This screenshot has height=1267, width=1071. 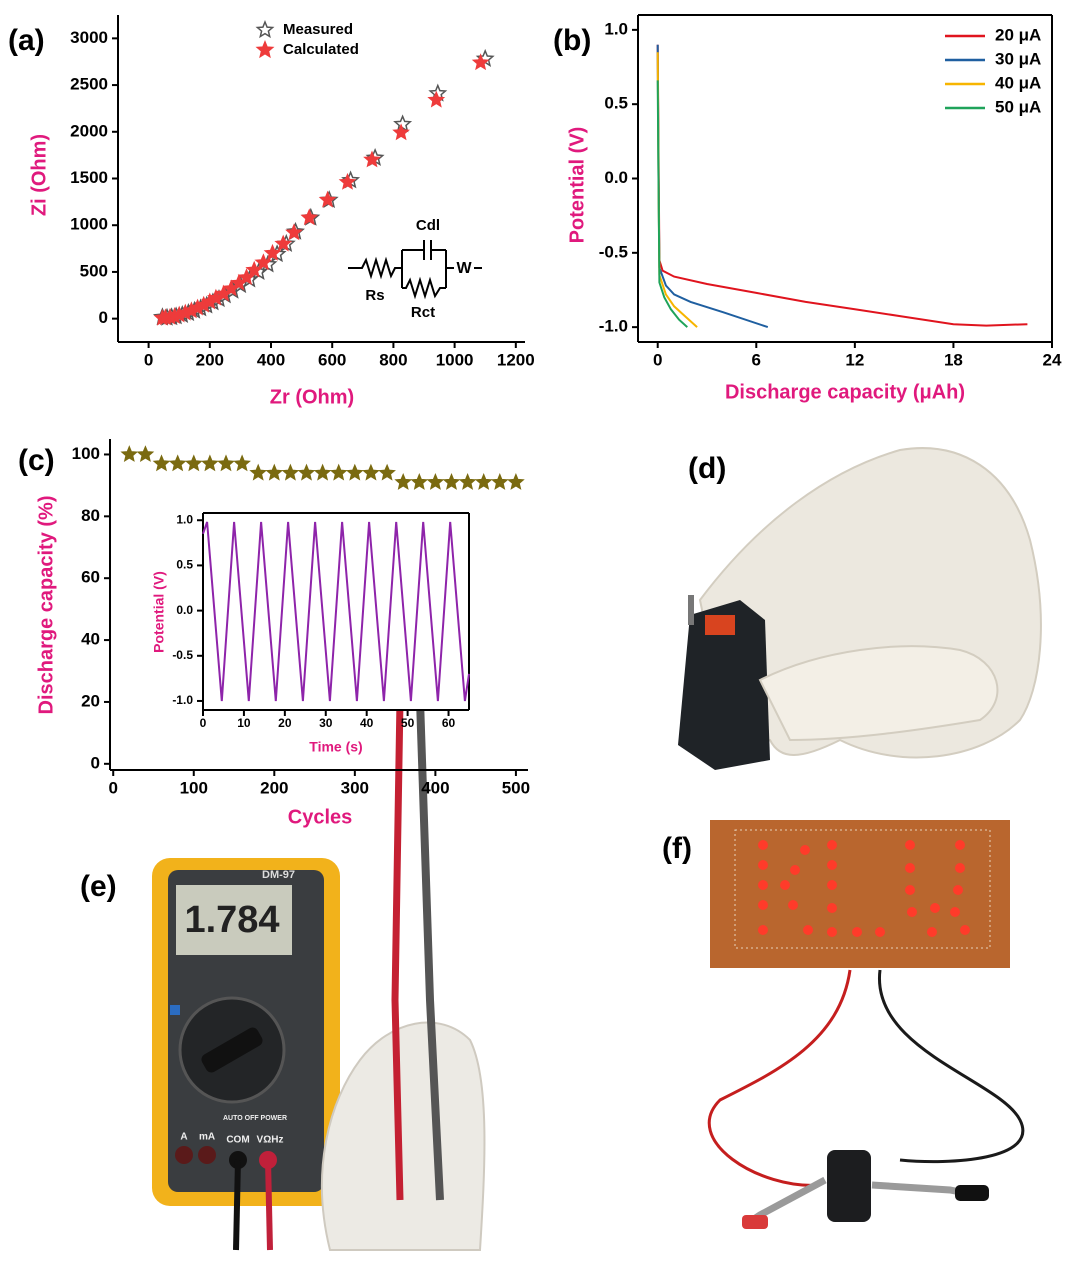 What do you see at coordinates (321, 49) in the screenshot?
I see `legend-label: Calculated` at bounding box center [321, 49].